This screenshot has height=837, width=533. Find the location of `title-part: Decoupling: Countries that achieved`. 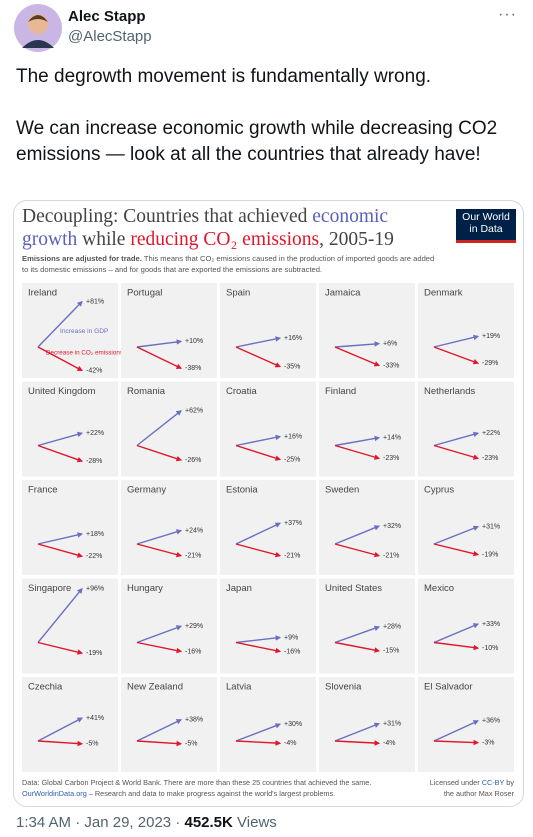

title-part: Decoupling: Countries that achieved is located at coordinates (167, 216).